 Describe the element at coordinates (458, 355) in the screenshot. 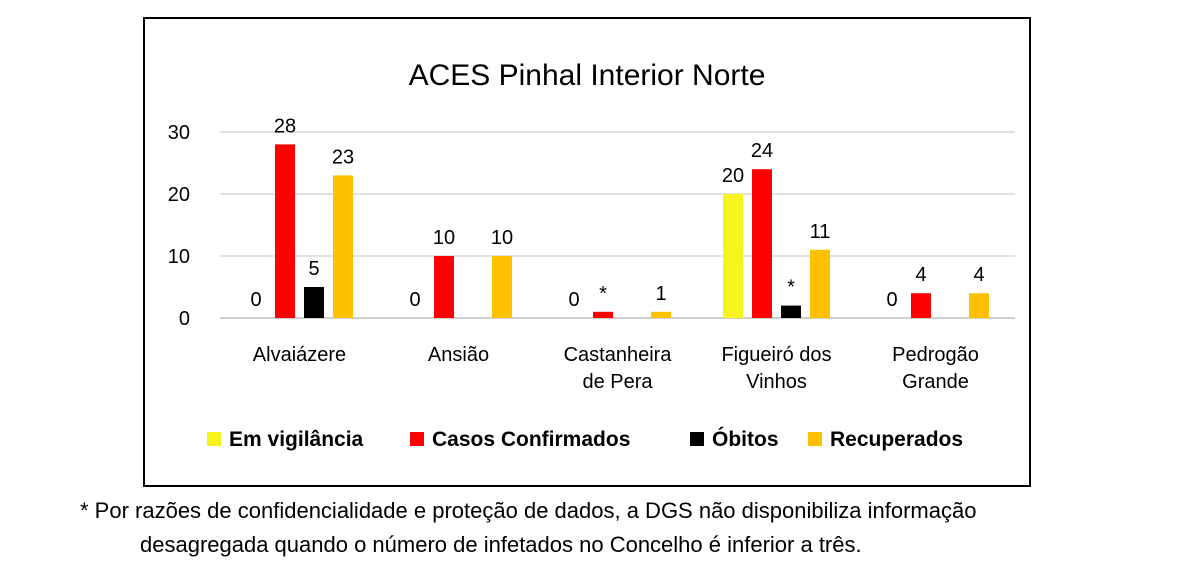

I see `x-tick-label: Ansião` at that location.